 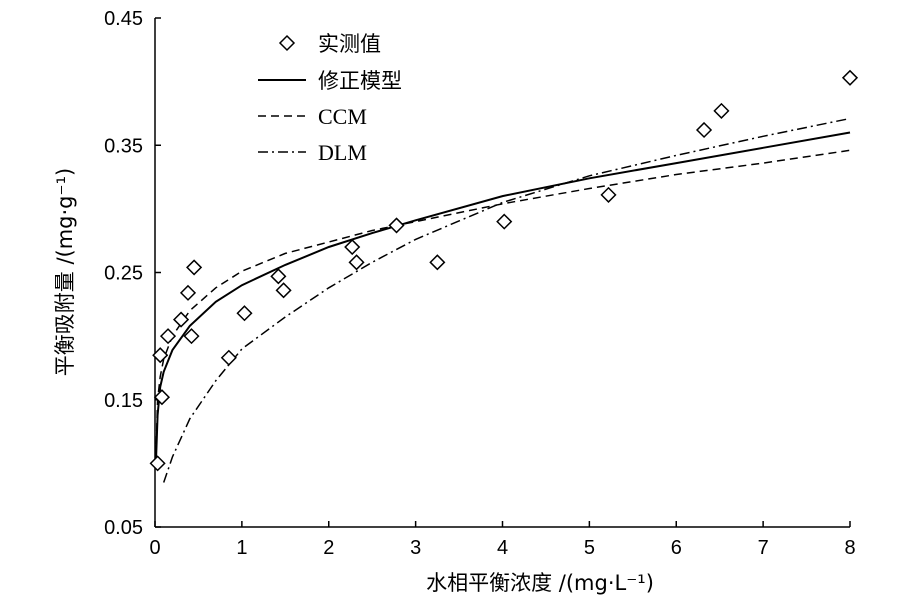 What do you see at coordinates (330, 98) in the screenshot?
I see `legend: 实测值 修正模型 CCM DLM` at bounding box center [330, 98].